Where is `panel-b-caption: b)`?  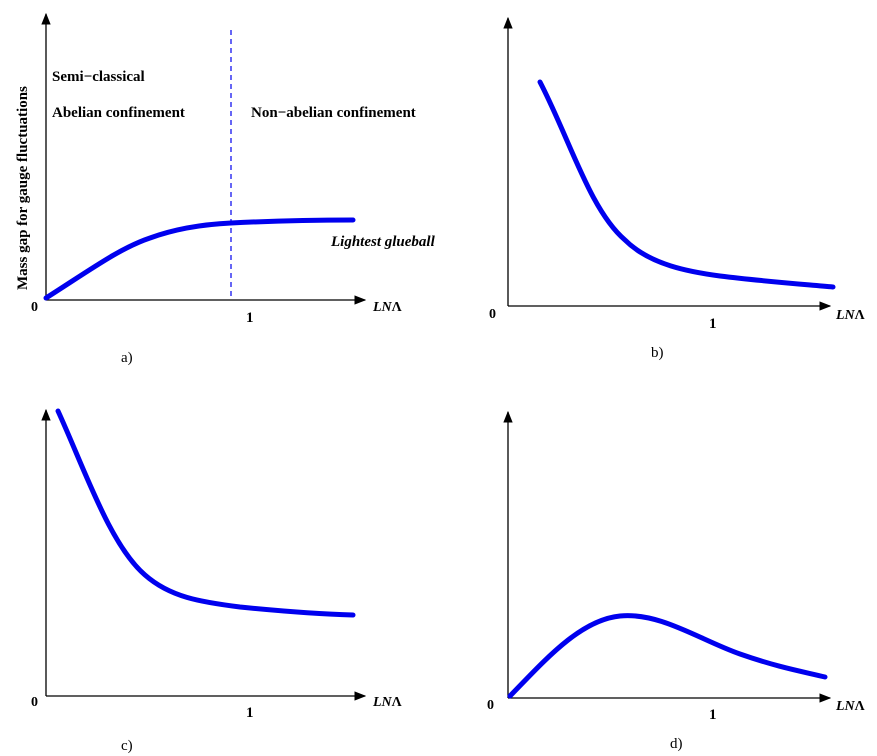
panel-b-caption: b) is located at coordinates (657, 353).